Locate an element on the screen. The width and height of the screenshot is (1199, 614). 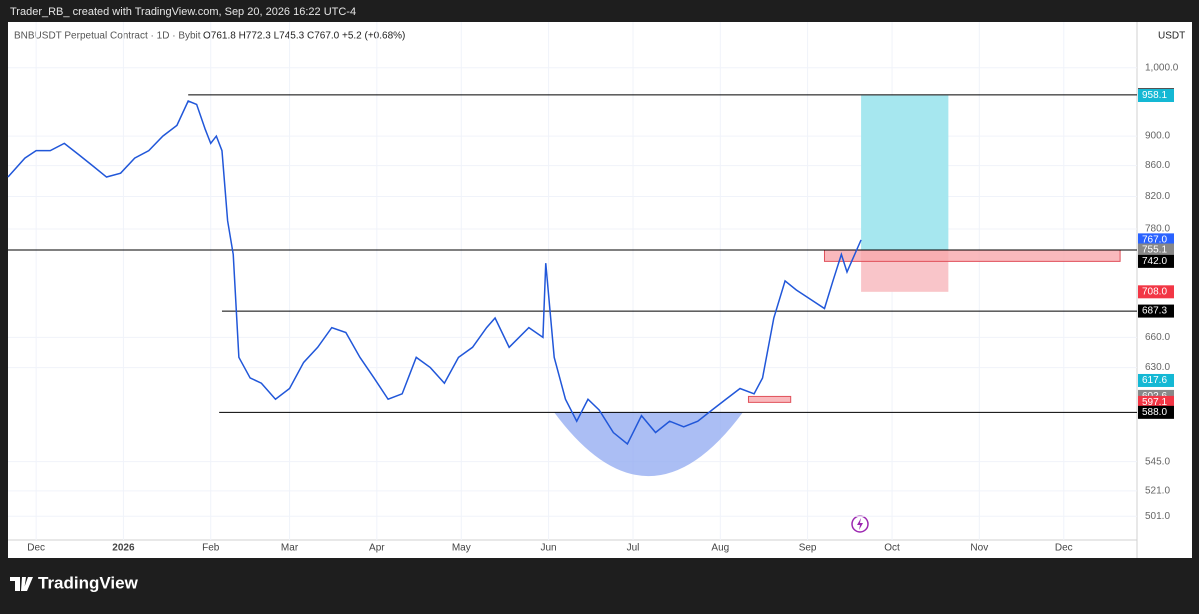
x-tick-label: 2026 is located at coordinates (123, 548).